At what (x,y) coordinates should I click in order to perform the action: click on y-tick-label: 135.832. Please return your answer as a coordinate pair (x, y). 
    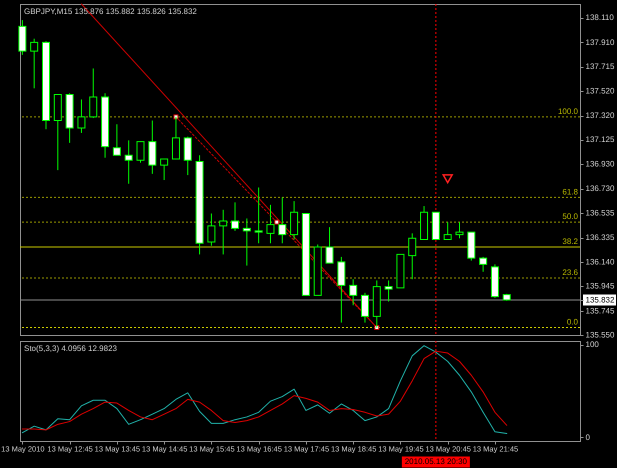
    Looking at the image, I should click on (600, 300).